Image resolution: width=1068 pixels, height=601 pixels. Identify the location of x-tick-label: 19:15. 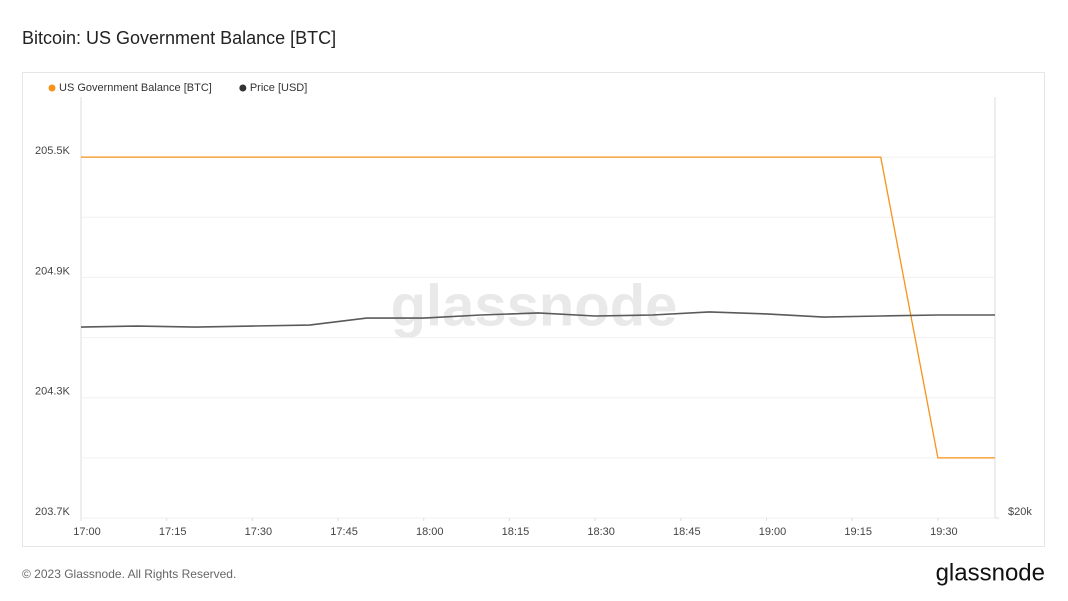
(858, 532).